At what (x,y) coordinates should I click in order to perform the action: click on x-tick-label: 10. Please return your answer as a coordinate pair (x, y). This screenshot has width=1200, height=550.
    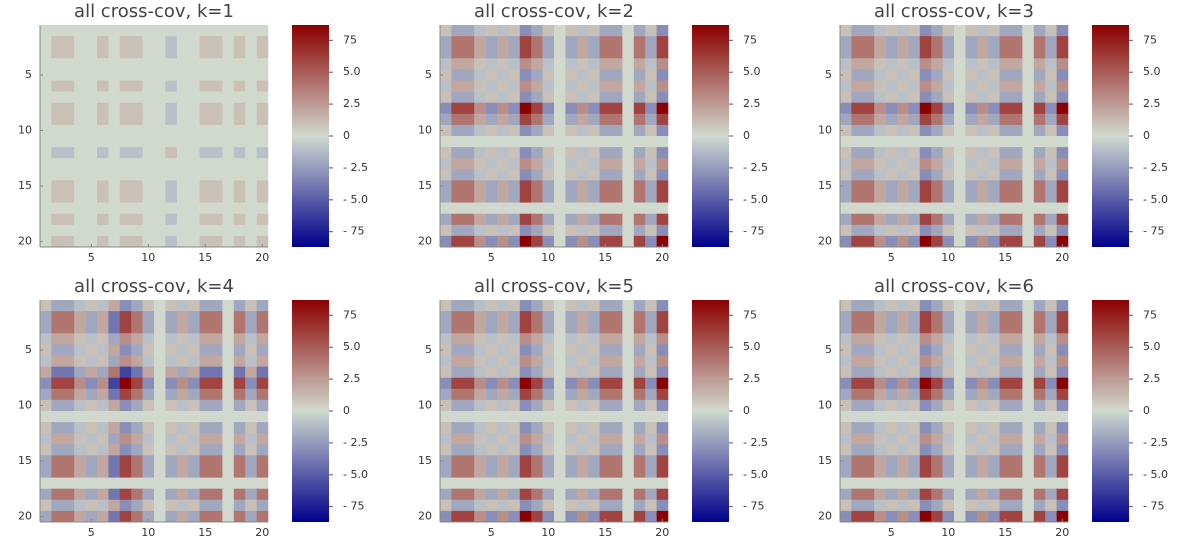
    Looking at the image, I should click on (948, 532).